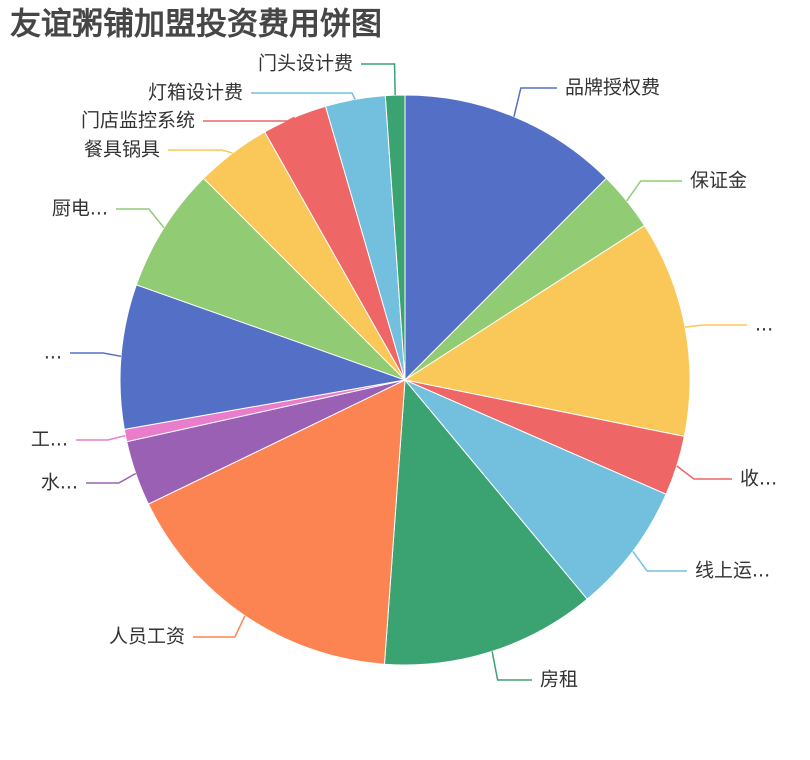 The height and width of the screenshot is (760, 810). Describe the element at coordinates (612, 88) in the screenshot. I see `slice-label: 品牌授权费` at that location.